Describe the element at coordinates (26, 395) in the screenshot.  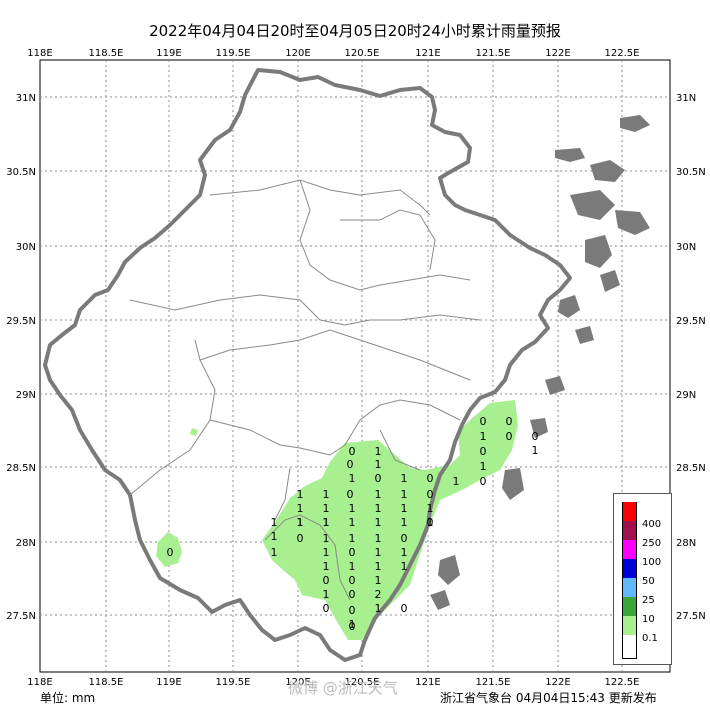
I see `lat-tick: 29N` at that location.